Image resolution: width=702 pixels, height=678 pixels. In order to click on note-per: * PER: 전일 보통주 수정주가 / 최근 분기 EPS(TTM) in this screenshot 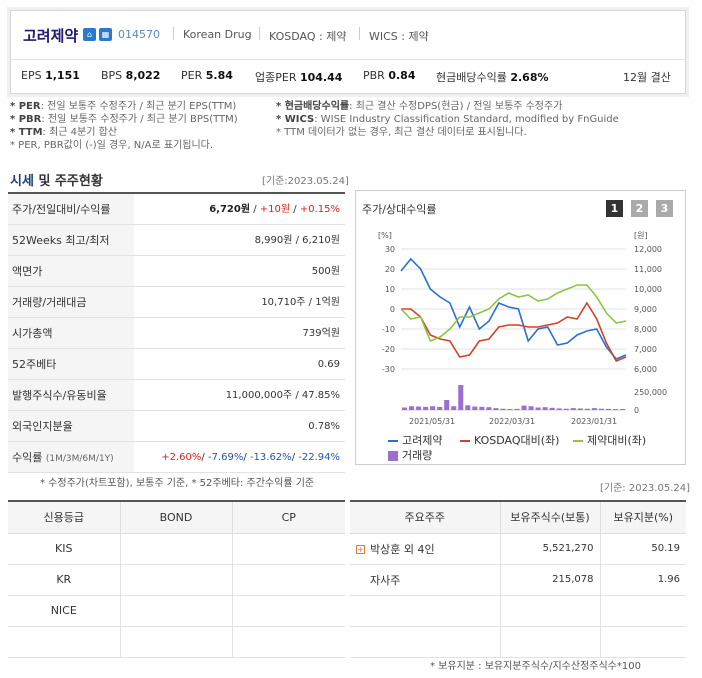, I will do `click(123, 106)`.